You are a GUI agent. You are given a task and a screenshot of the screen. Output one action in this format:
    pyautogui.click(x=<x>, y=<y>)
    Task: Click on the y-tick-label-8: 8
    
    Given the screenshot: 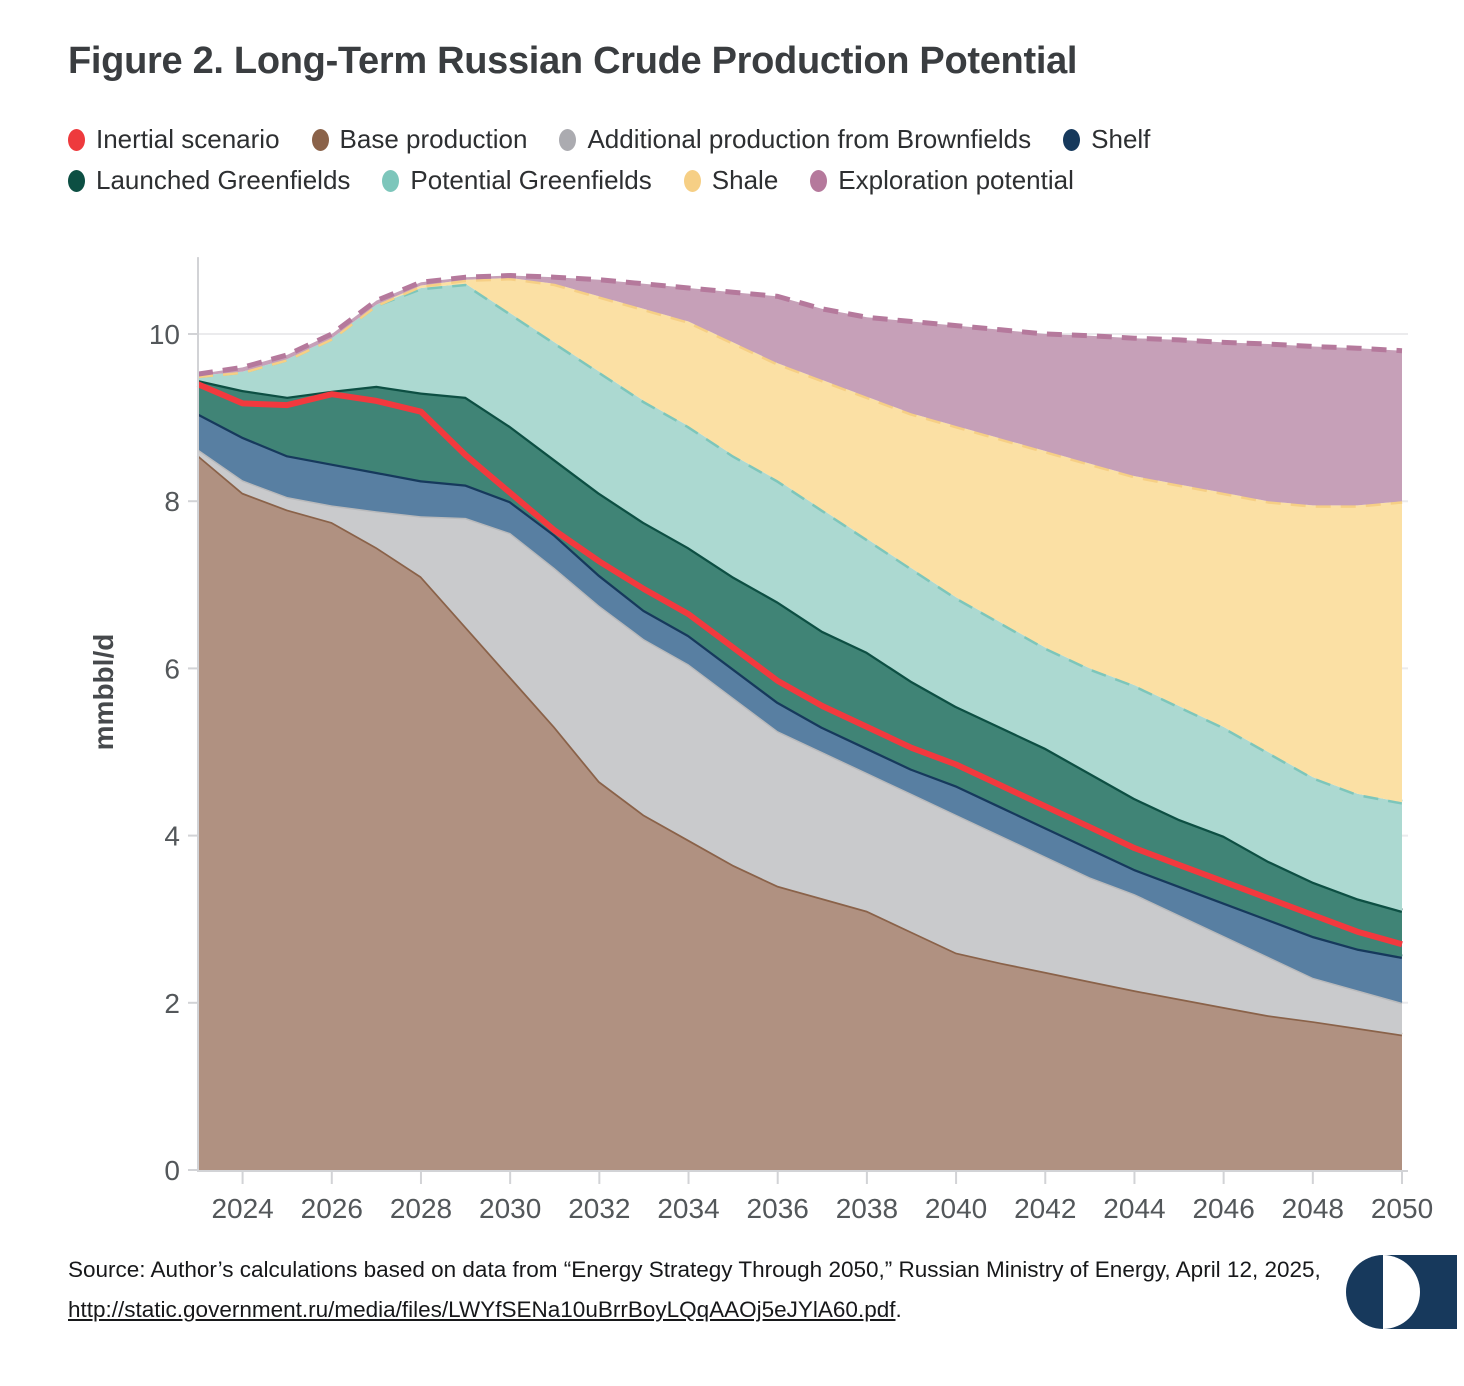 What is the action you would take?
    pyautogui.click(x=172, y=501)
    